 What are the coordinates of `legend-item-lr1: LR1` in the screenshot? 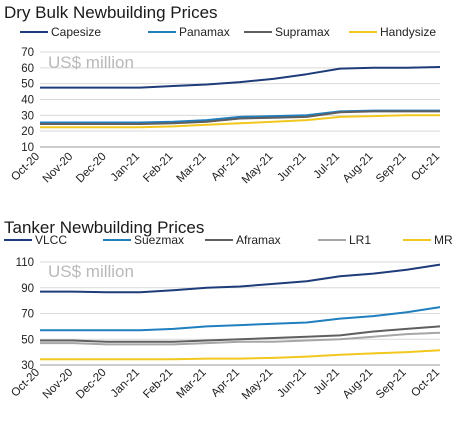 It's located at (344, 240).